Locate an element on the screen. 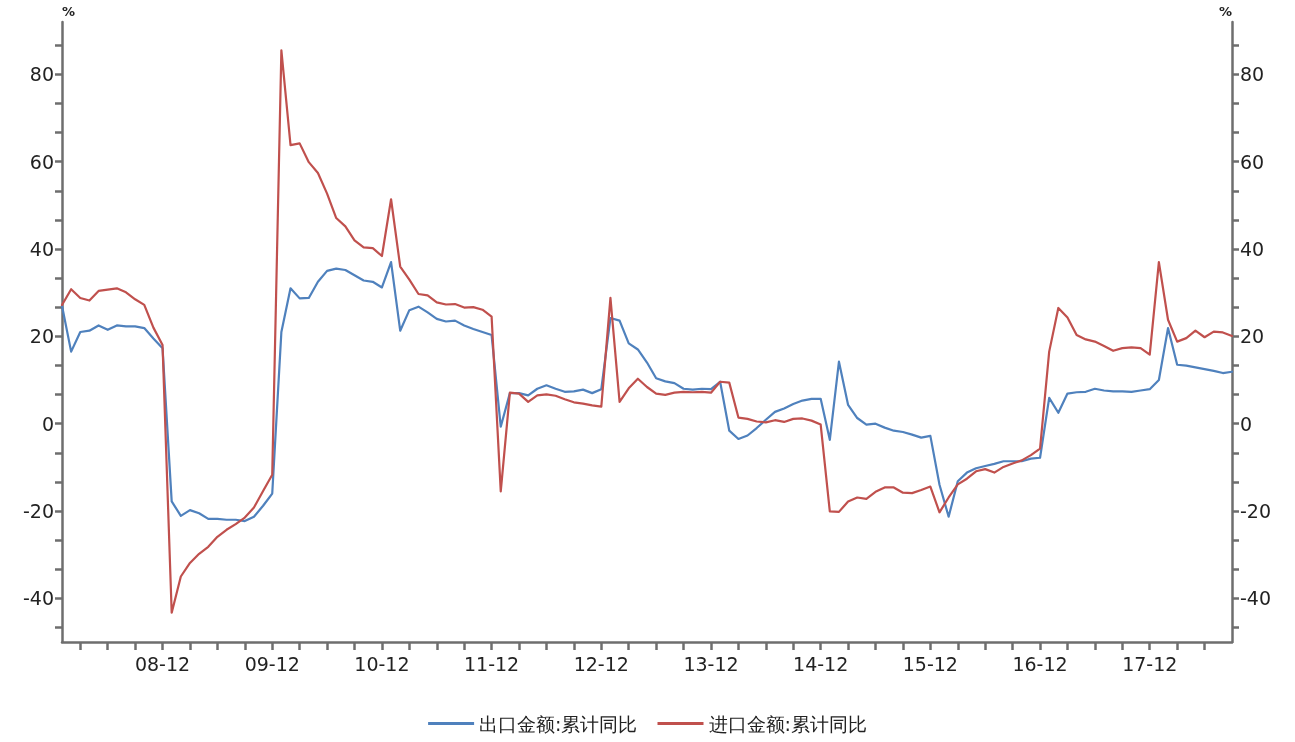 This screenshot has width=1295, height=742. x-tick-label: 14-12 is located at coordinates (821, 663).